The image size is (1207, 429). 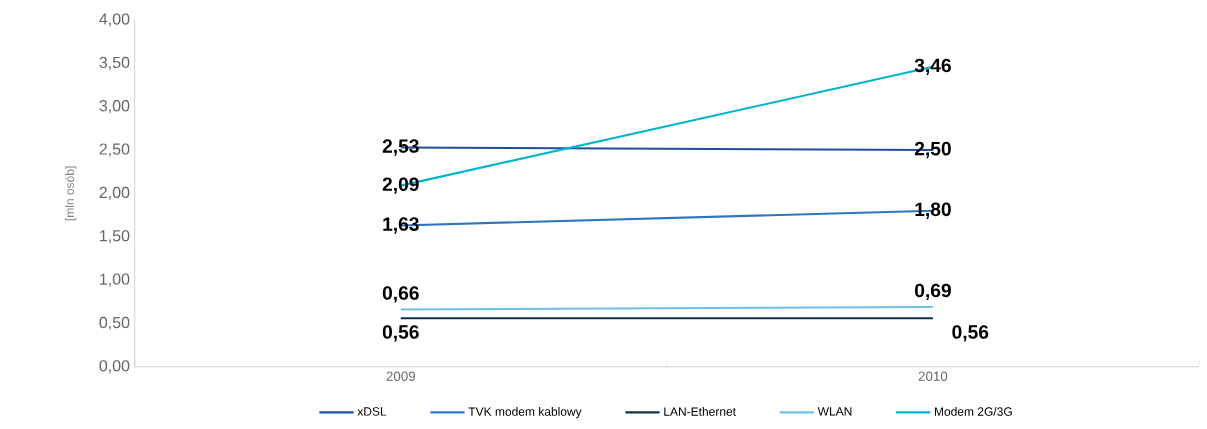 I want to click on text: 0,50, so click(x=114, y=323).